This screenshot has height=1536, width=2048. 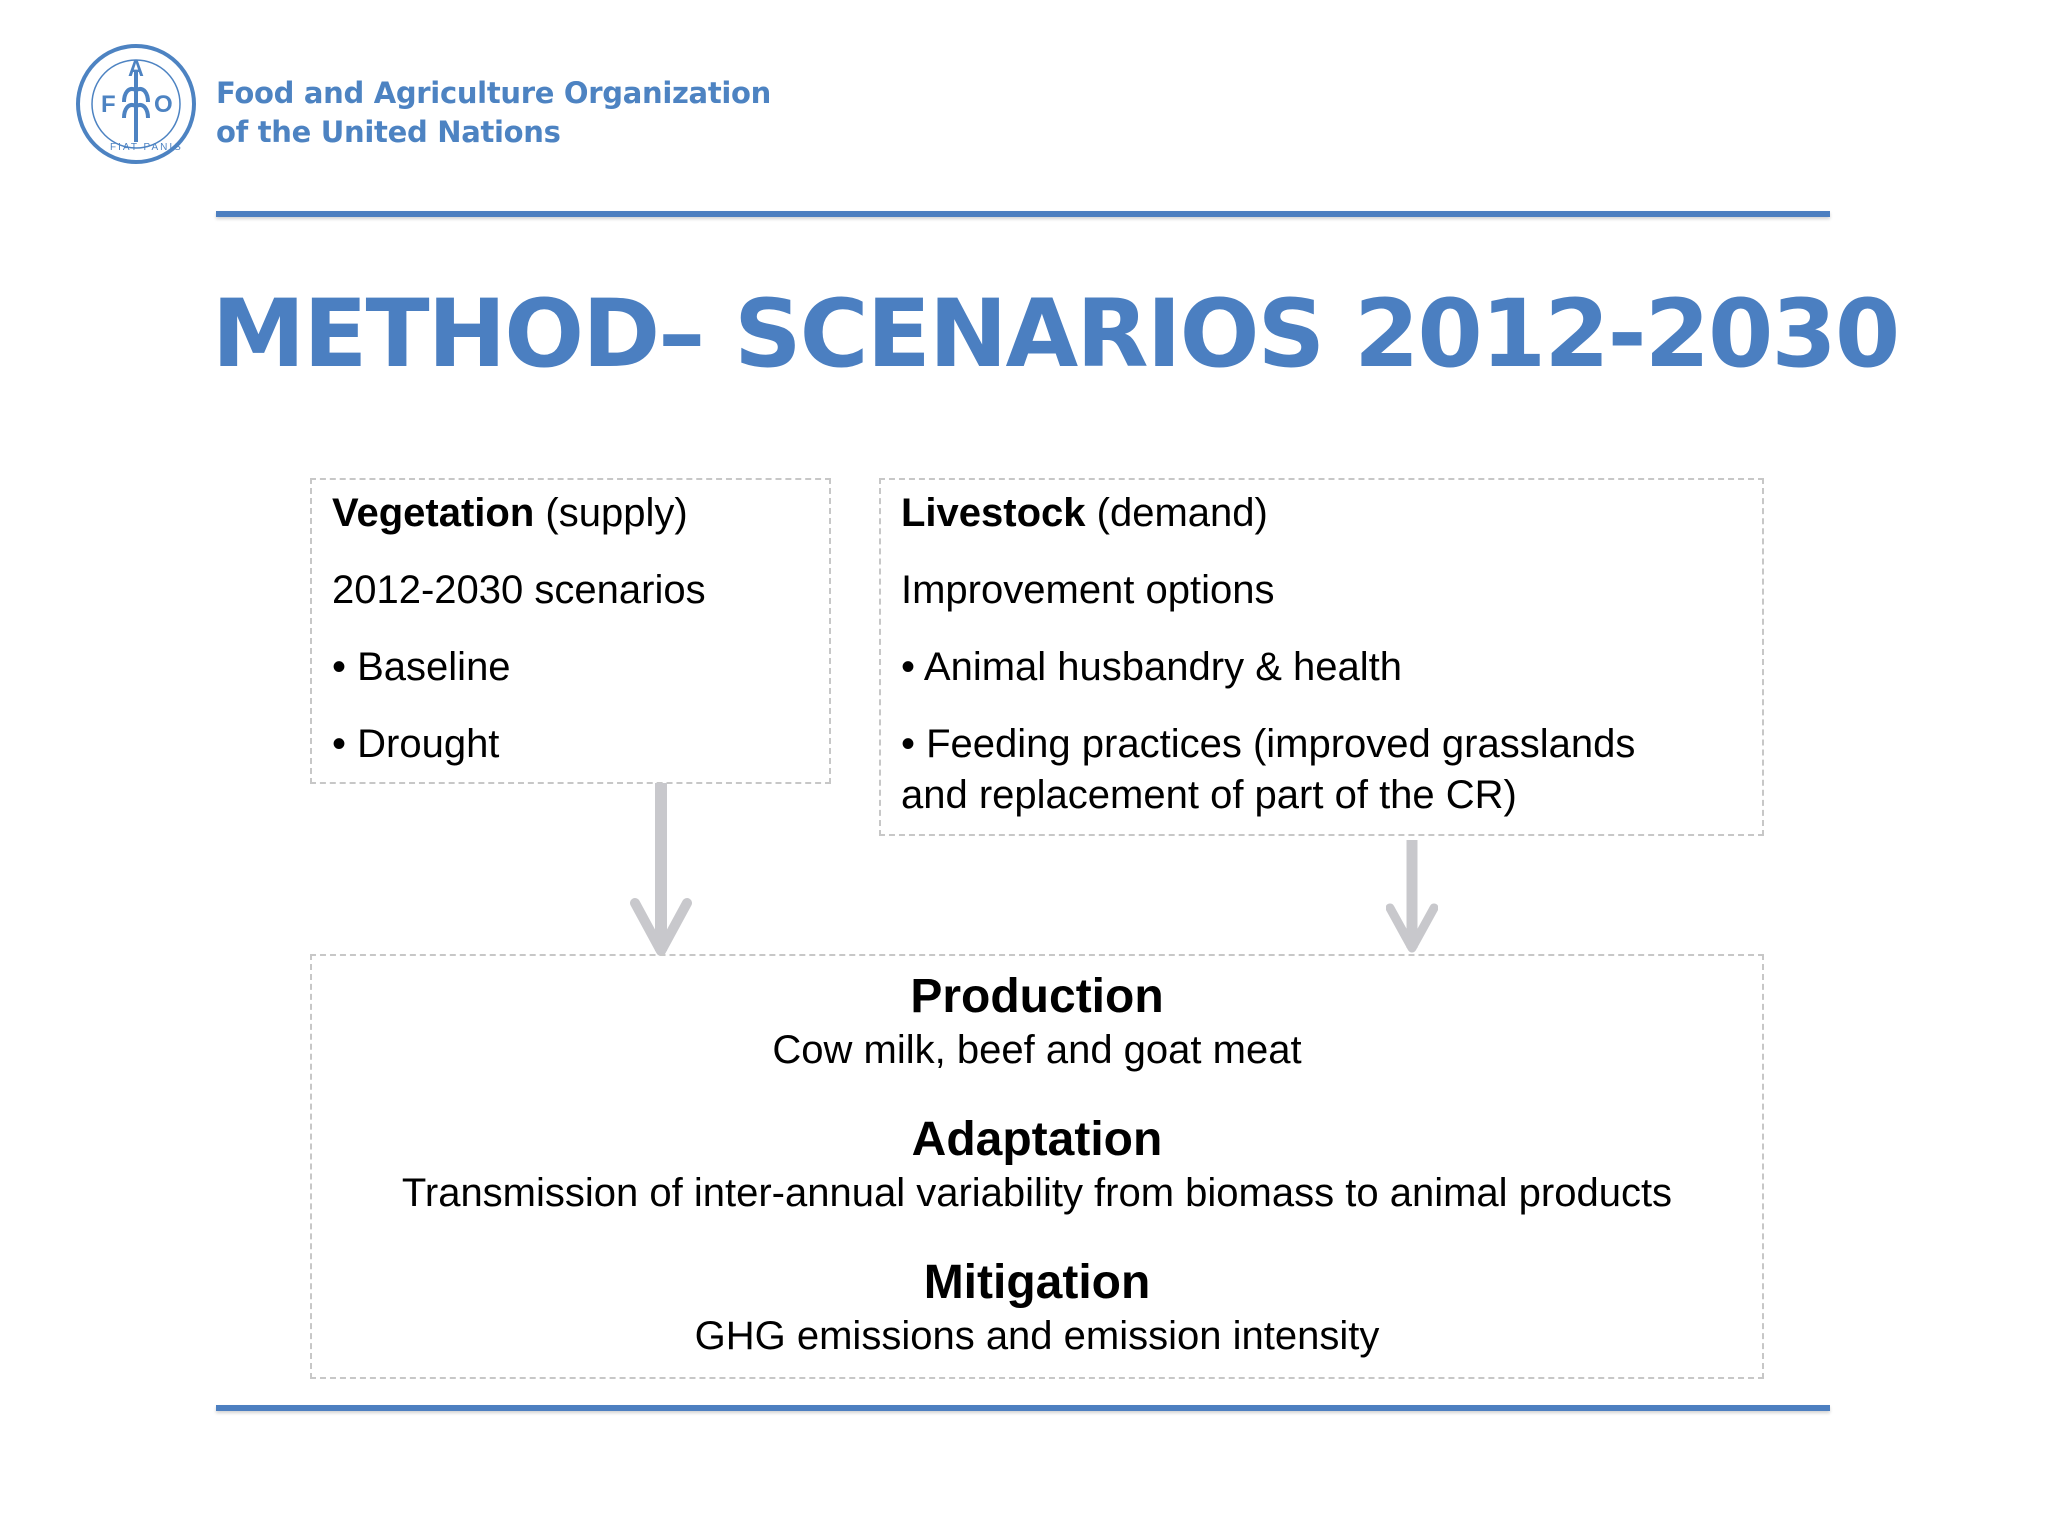 What do you see at coordinates (611, 513) in the screenshot?
I see `vegetation-heading-suffix: (supply)` at bounding box center [611, 513].